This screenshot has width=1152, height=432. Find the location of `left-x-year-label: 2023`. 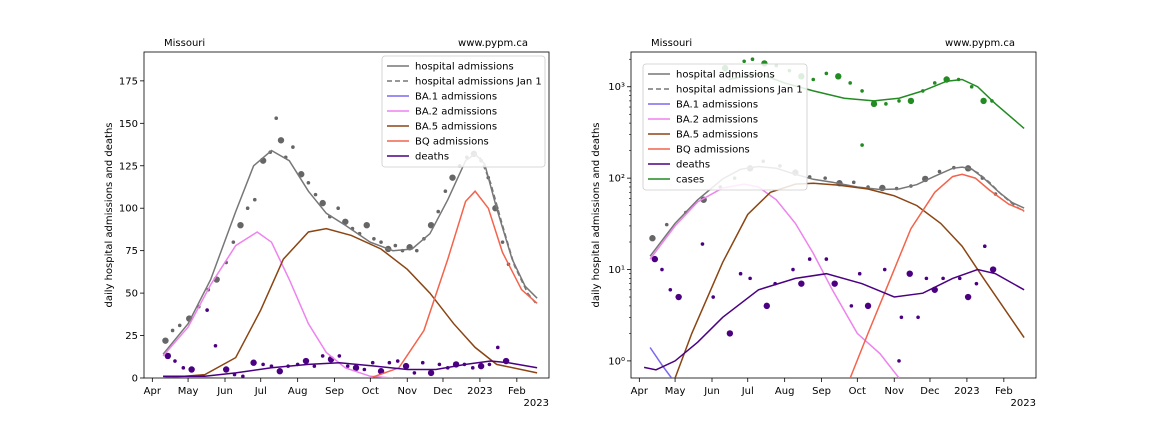

left-x-year-label: 2023 is located at coordinates (536, 403).